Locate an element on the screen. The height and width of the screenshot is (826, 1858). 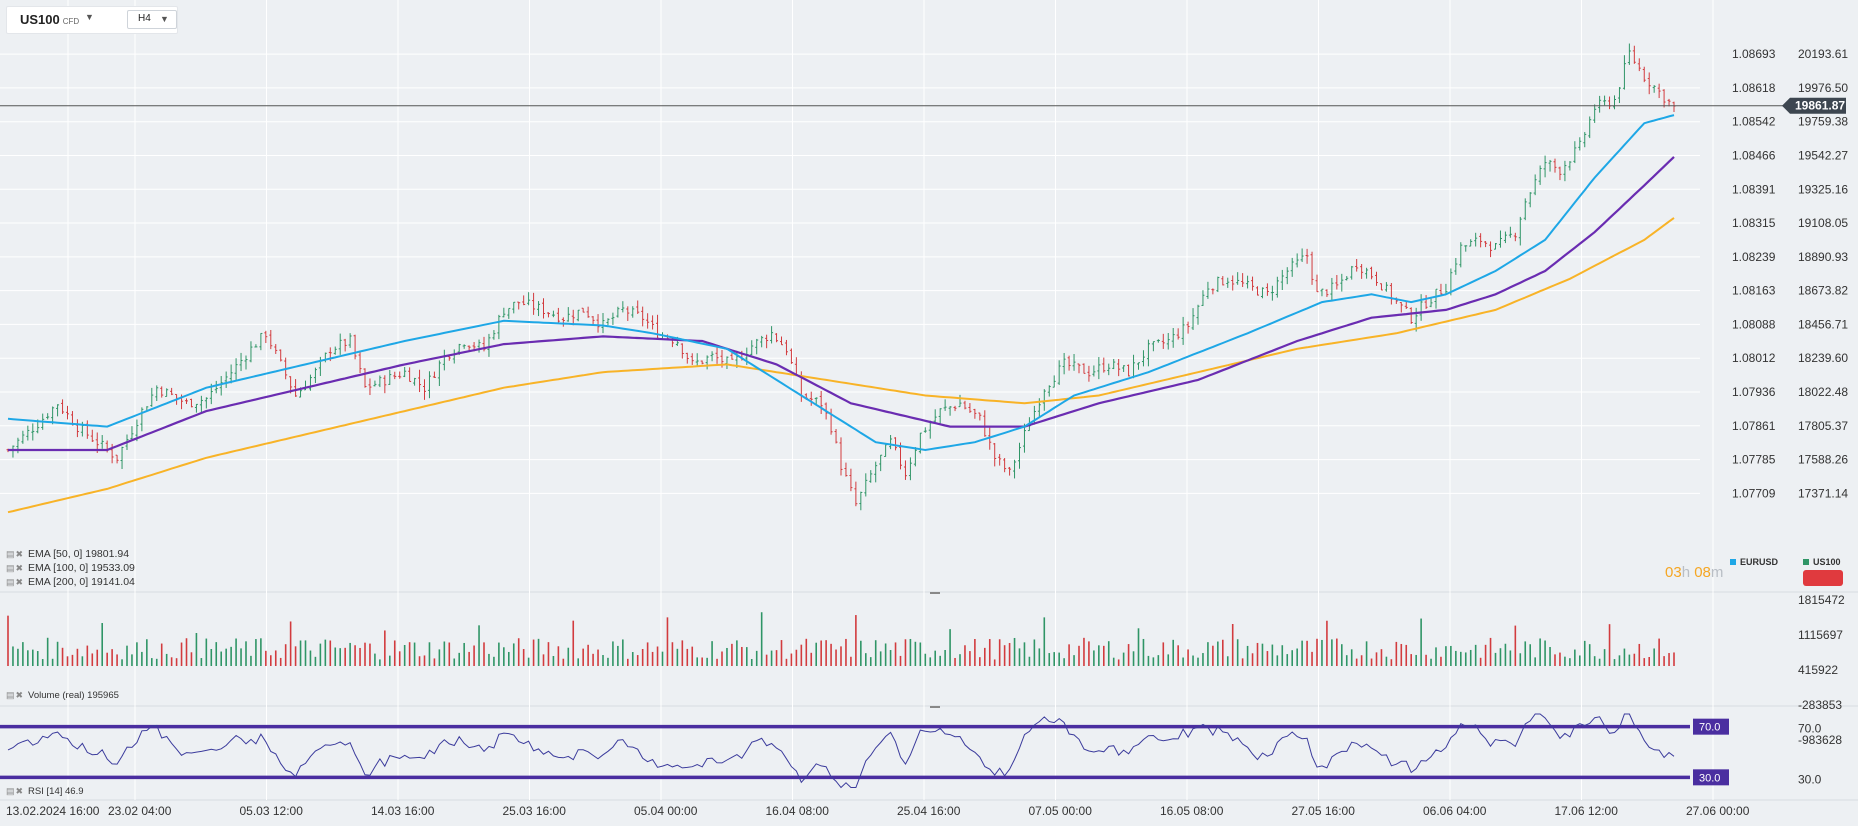
y-tick-label: 17805.37 is located at coordinates (1823, 426).